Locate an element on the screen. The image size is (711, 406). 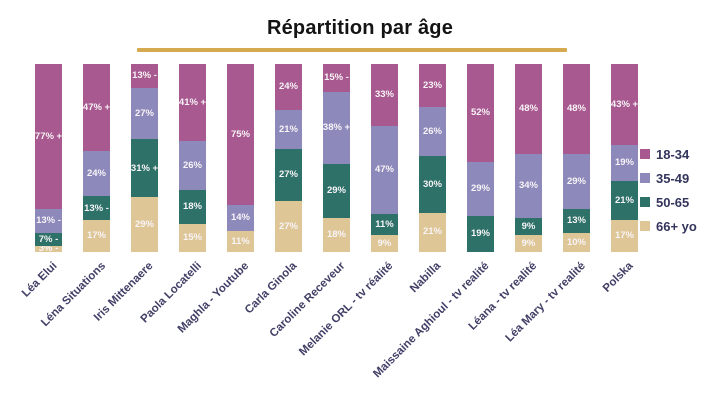
x-axis-label: Polska is located at coordinates (618, 277).